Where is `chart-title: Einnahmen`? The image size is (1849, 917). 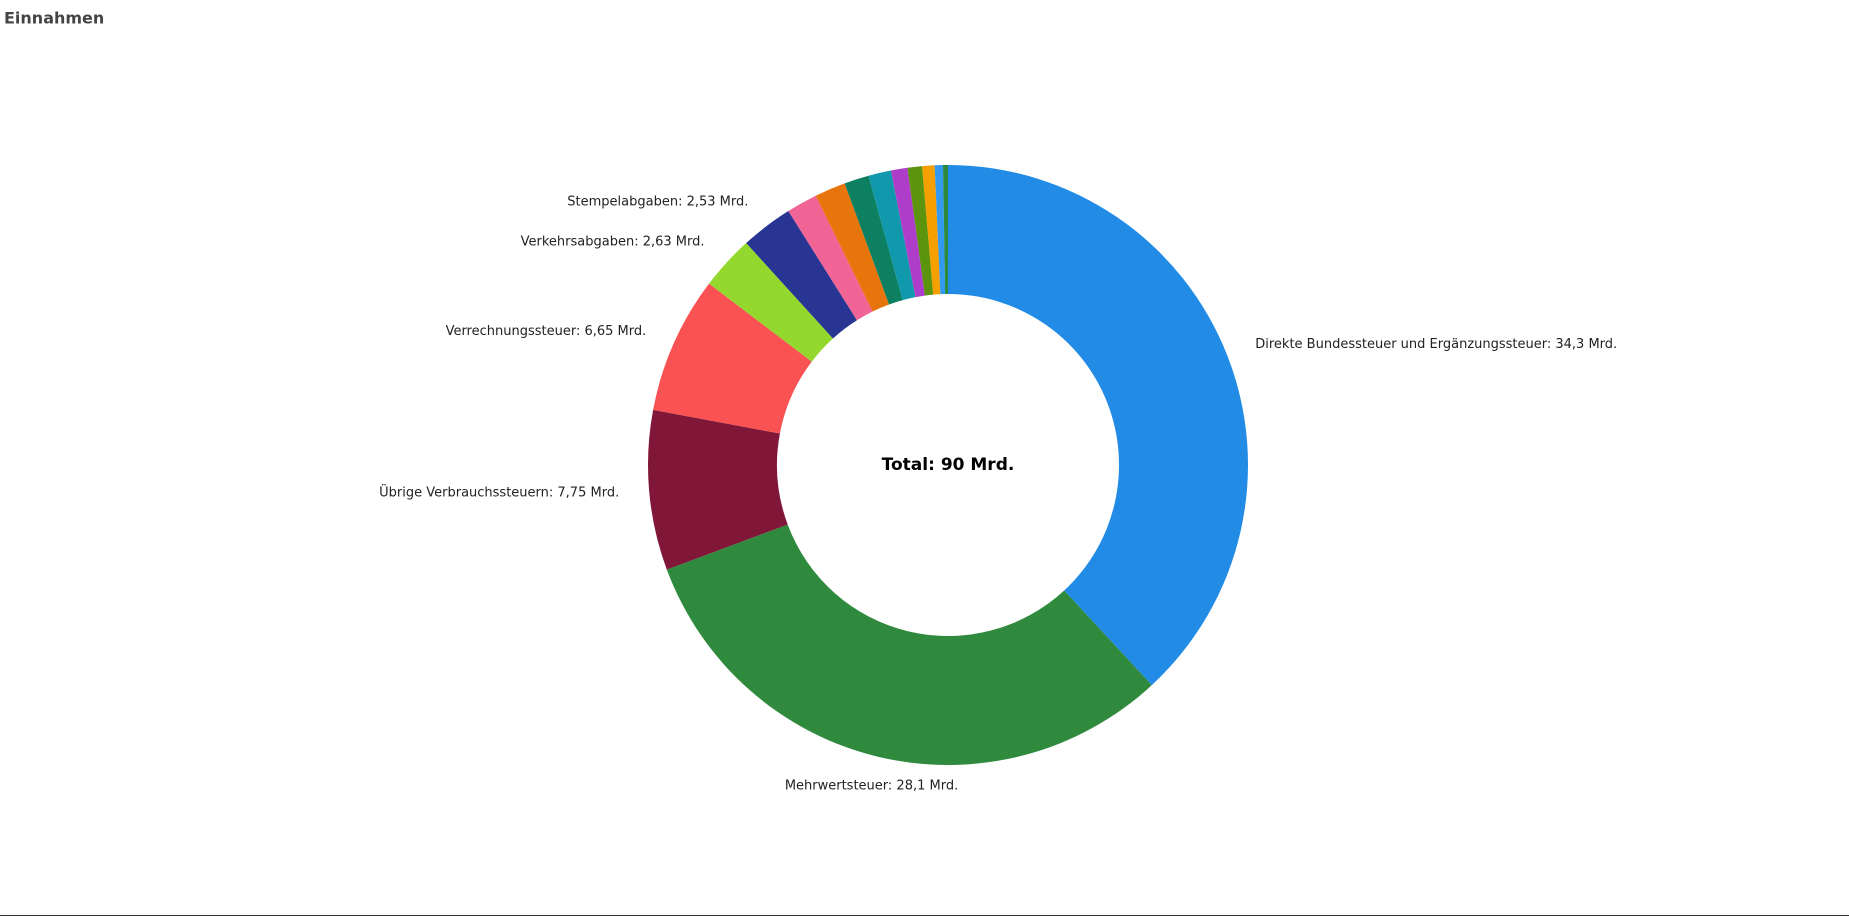
chart-title: Einnahmen is located at coordinates (54, 18).